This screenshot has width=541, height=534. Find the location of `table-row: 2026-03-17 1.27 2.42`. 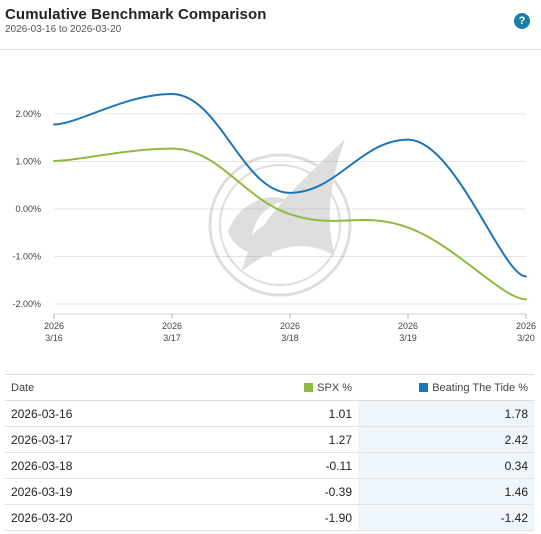

table-row: 2026-03-17 1.27 2.42 is located at coordinates (269, 439).